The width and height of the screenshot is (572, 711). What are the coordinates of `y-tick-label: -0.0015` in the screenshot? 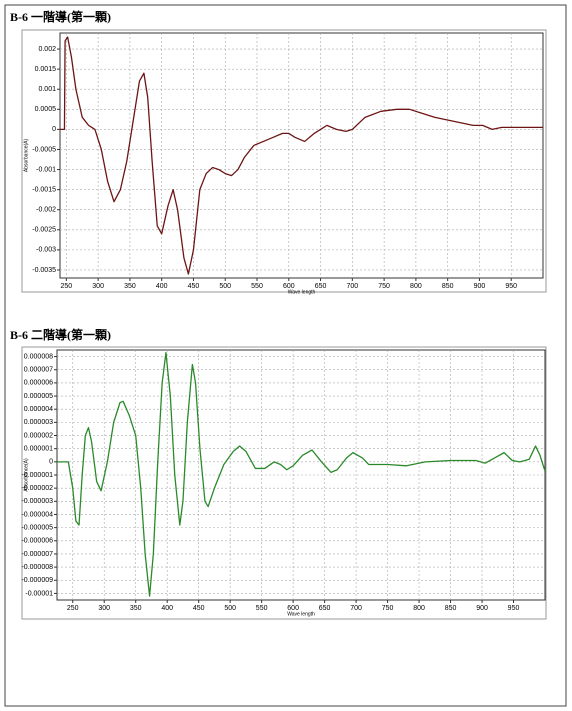 It's located at (44, 189).